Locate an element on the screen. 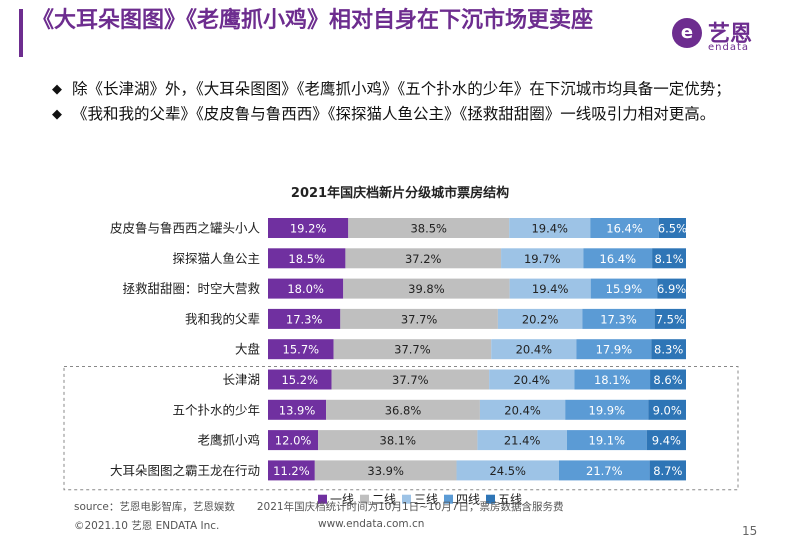 This screenshot has height=549, width=800. data-label: 24.5% is located at coordinates (507, 471).